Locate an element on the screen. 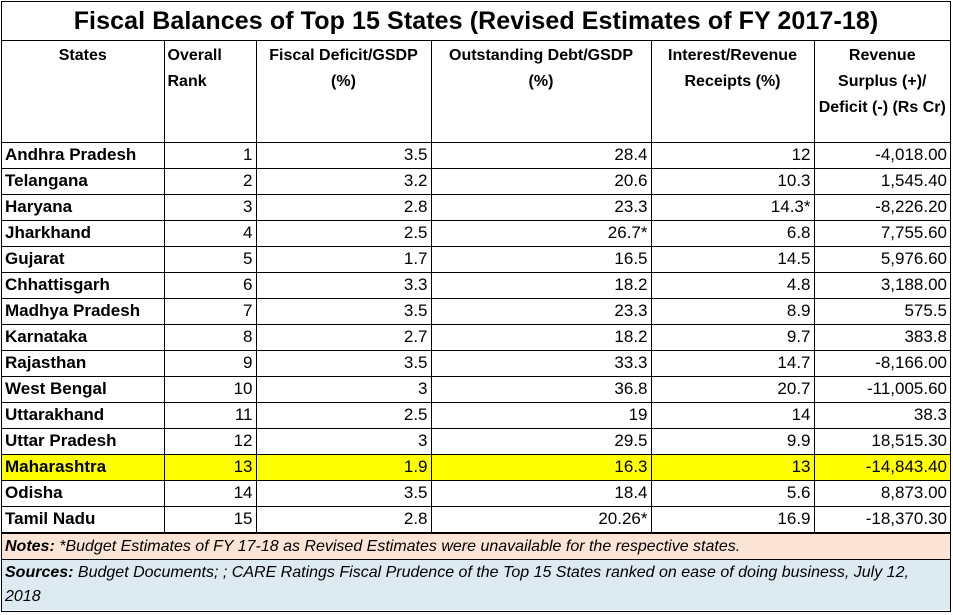 Image resolution: width=953 pixels, height=615 pixels. table-row: Madhya Pradesh 7 3.5 23.3 8.9 575.5 is located at coordinates (476, 311).